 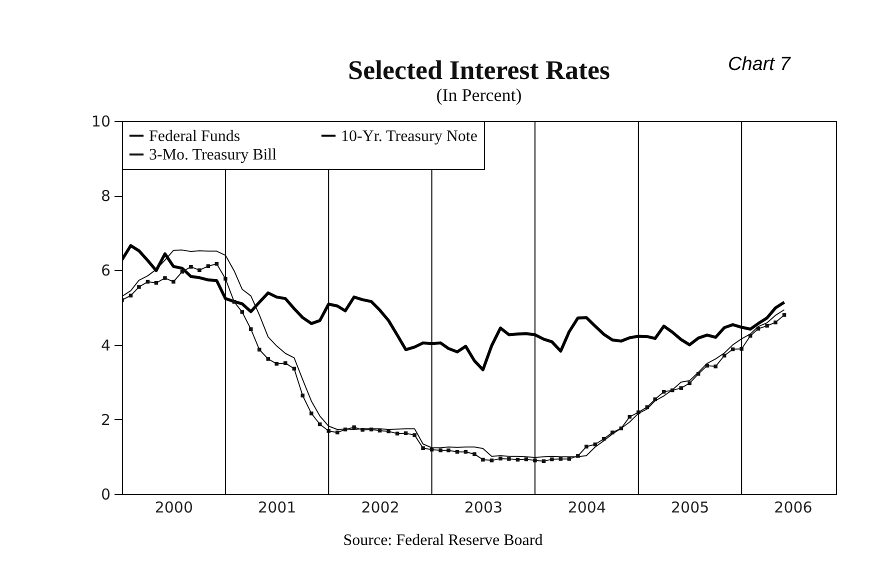 What do you see at coordinates (479, 70) in the screenshot?
I see `chart-title: Selected Interest Rates` at bounding box center [479, 70].